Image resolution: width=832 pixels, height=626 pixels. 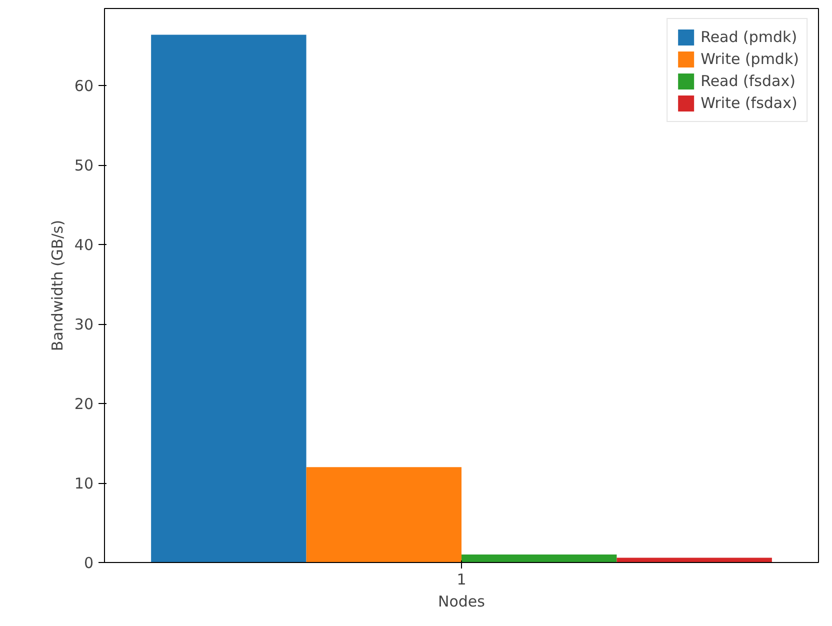 I want to click on y-axis-title: Bandwidth (GB/s), so click(x=57, y=286).